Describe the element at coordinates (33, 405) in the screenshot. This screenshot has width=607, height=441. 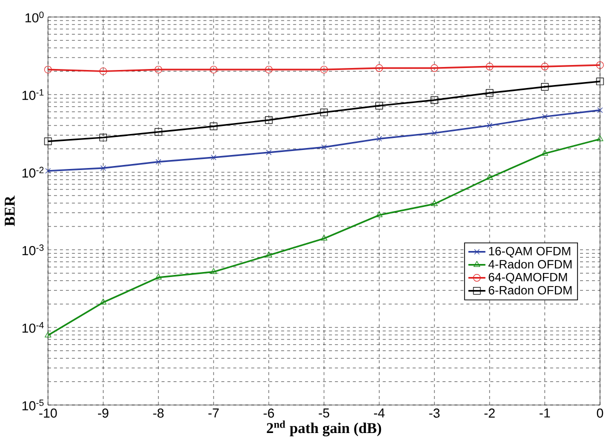
I see `y-tick-label: 10$^{-5}$` at that location.